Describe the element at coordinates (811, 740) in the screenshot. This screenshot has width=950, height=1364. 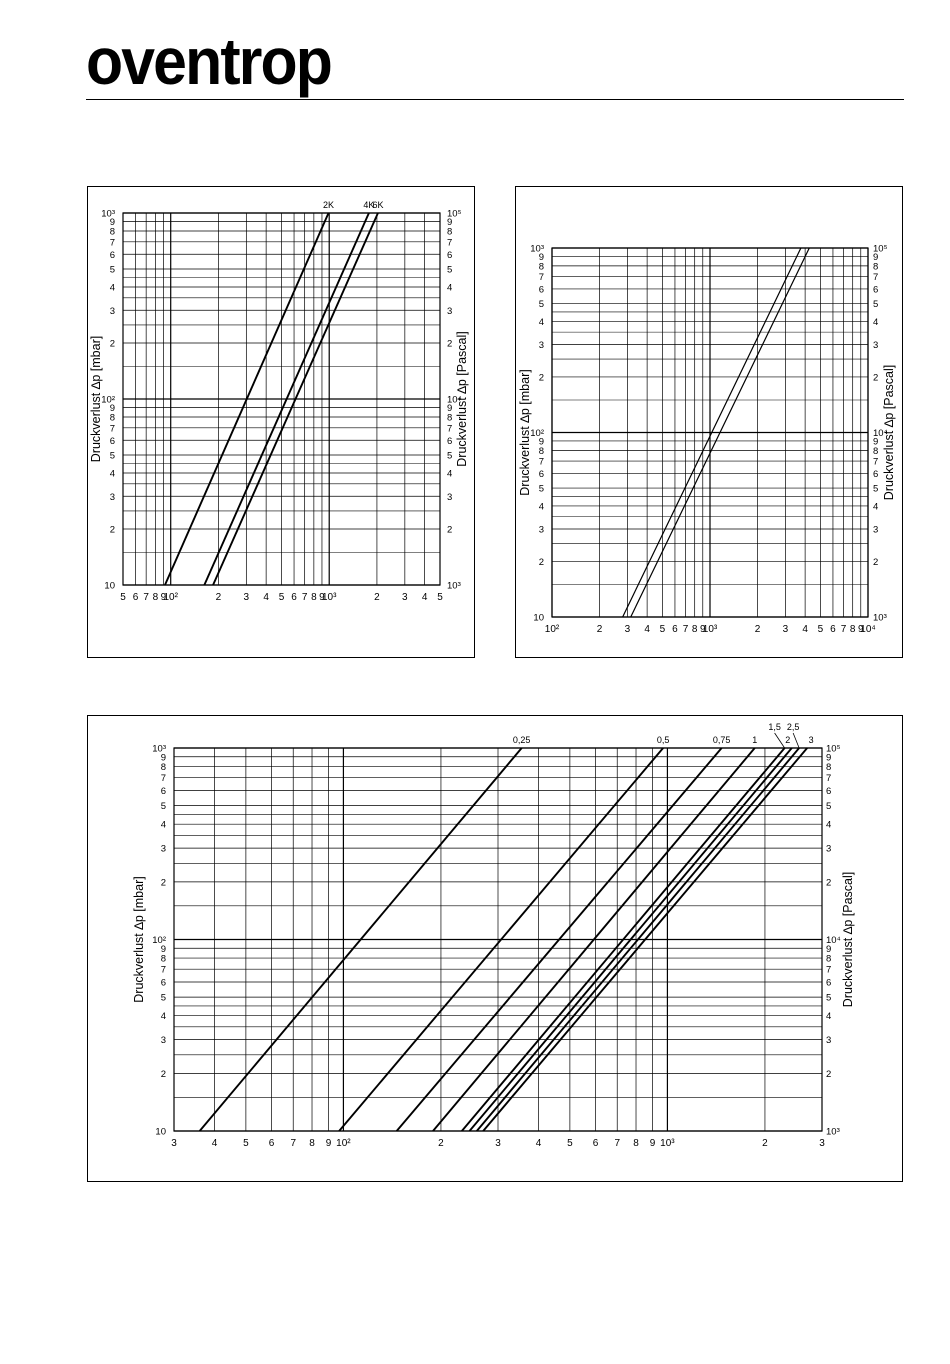
I see `series-label: 3` at that location.